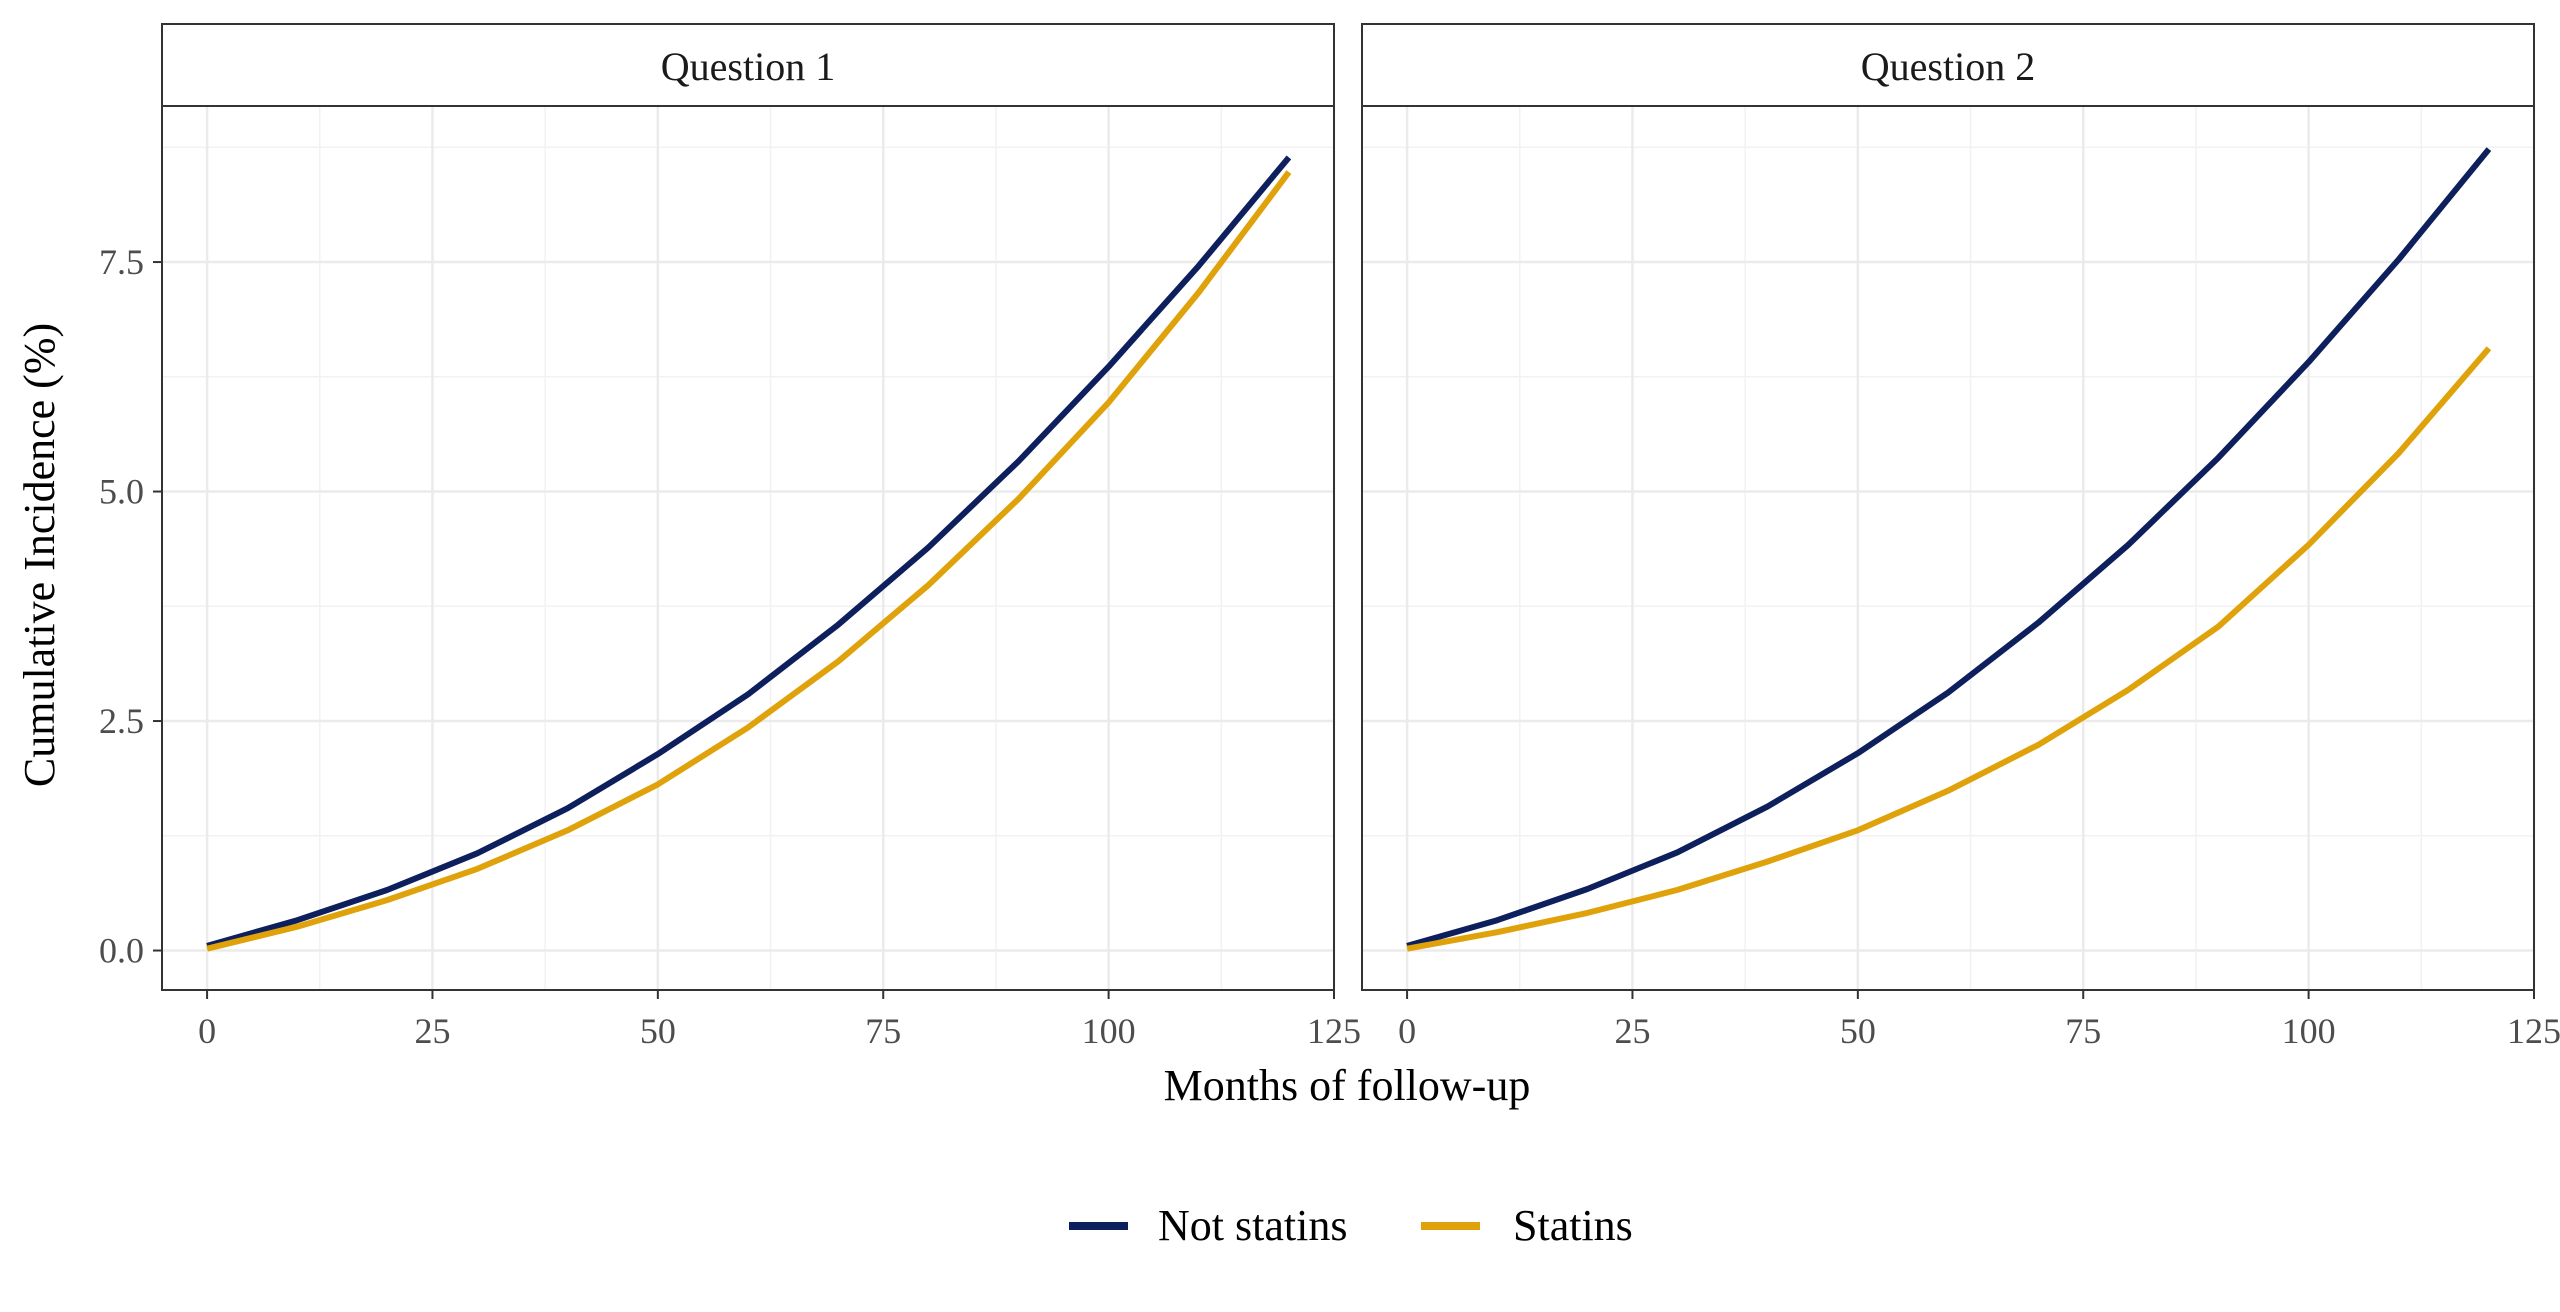 The height and width of the screenshot is (1312, 2560). What do you see at coordinates (1379, 1020) in the screenshot?
I see `x-axes: 0 25 50 75 100 125 0 25 50 75 100 125` at bounding box center [1379, 1020].